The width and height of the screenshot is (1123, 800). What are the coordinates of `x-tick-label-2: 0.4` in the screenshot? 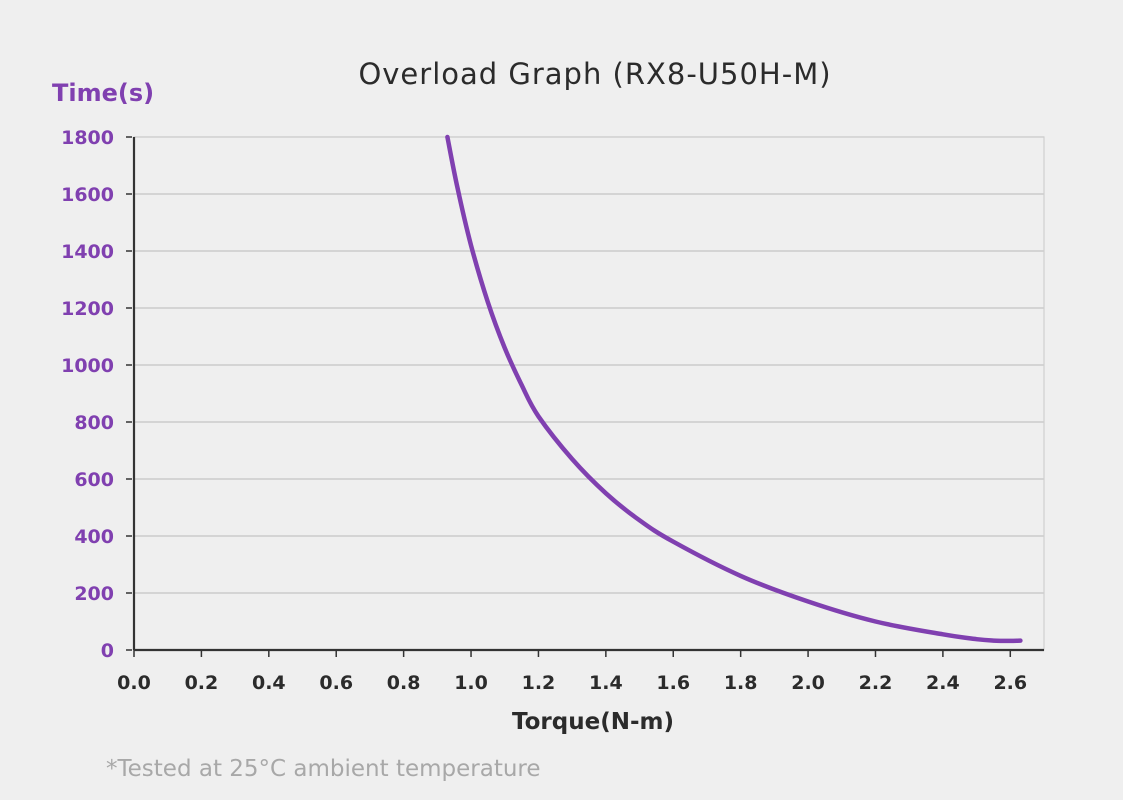 It's located at (269, 683).